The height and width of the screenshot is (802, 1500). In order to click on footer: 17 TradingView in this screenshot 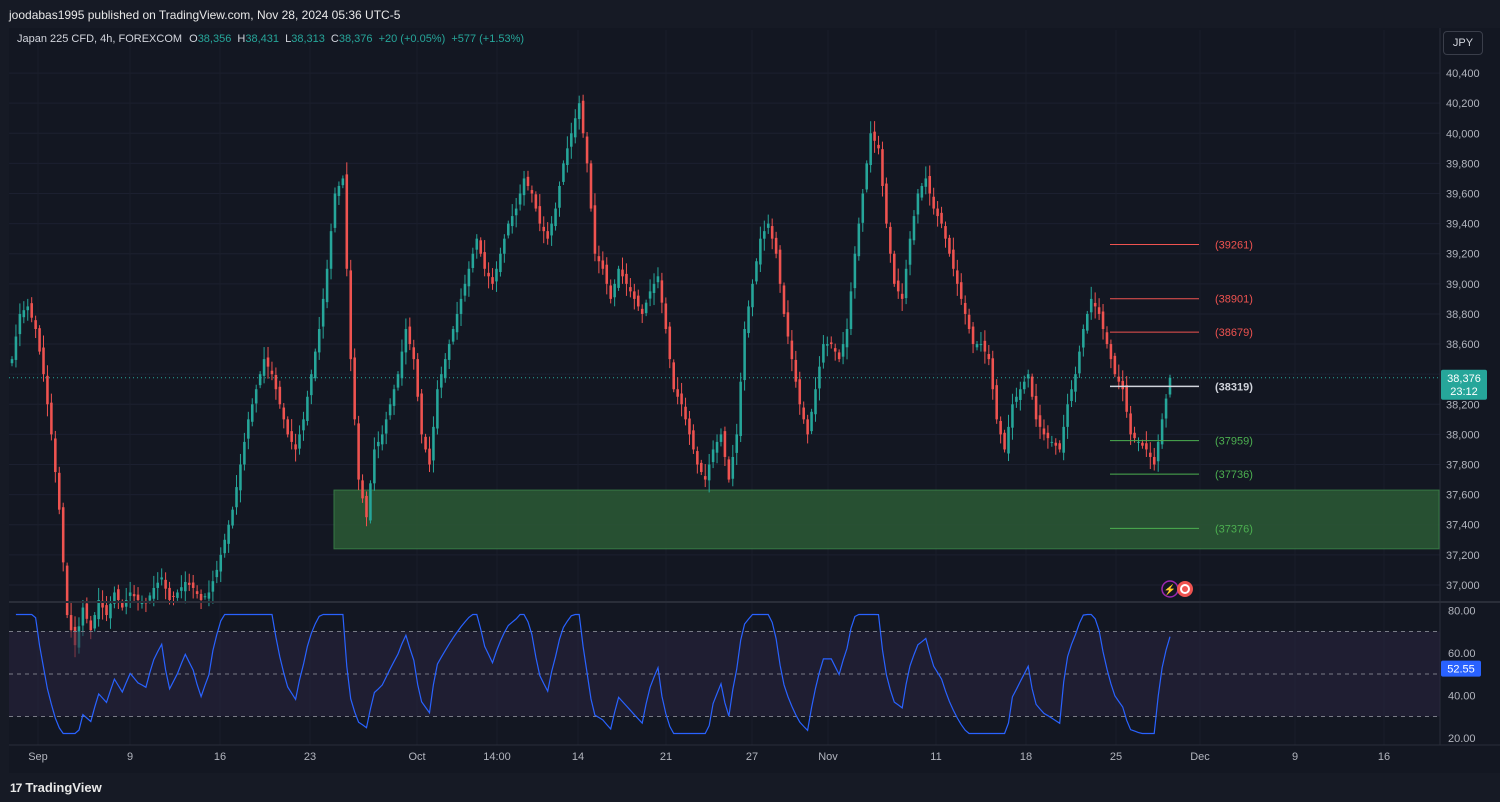, I will do `click(750, 787)`.